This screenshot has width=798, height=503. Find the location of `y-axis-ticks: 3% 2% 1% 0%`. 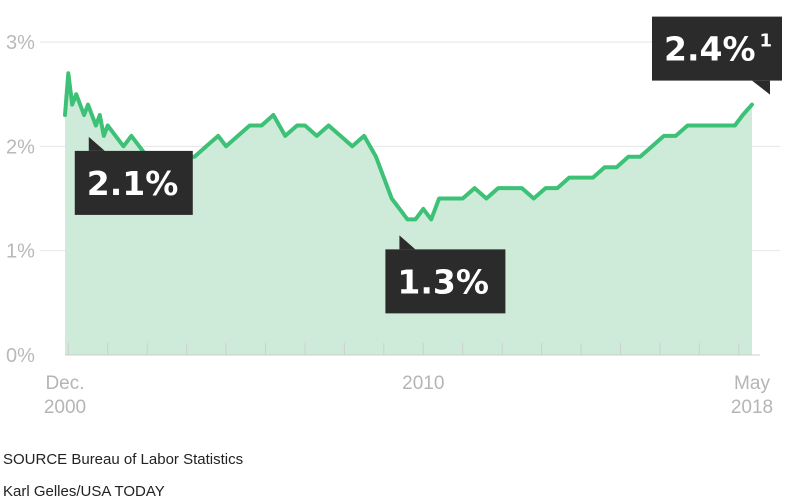

y-axis-ticks: 3% 2% 1% 0% is located at coordinates (20, 199).